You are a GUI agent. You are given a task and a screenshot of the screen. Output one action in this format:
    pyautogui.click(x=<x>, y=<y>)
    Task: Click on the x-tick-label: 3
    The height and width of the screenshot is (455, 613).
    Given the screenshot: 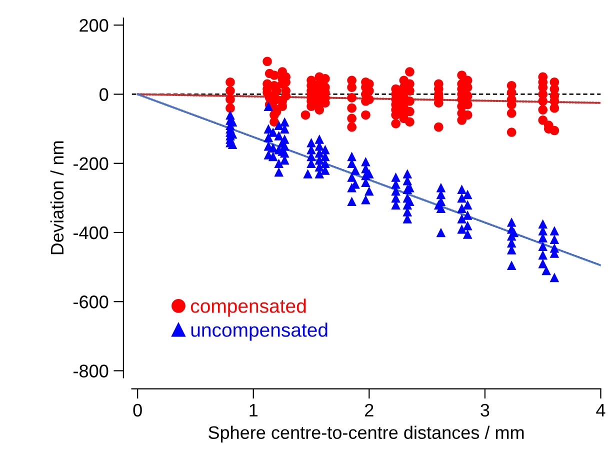 What is the action you would take?
    pyautogui.click(x=485, y=410)
    